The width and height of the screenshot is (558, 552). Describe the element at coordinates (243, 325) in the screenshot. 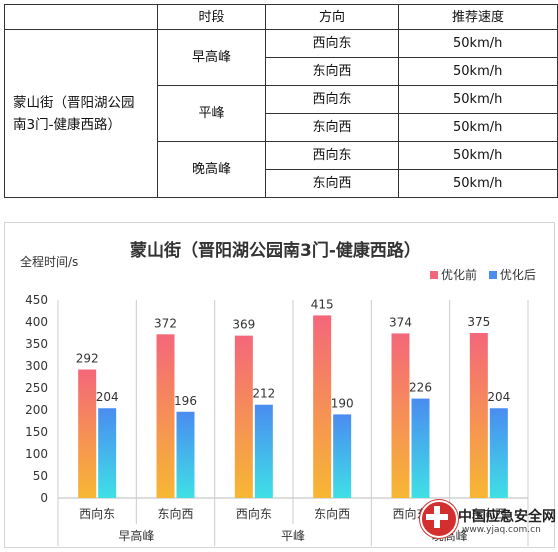

I see `data-label-before: 369` at that location.